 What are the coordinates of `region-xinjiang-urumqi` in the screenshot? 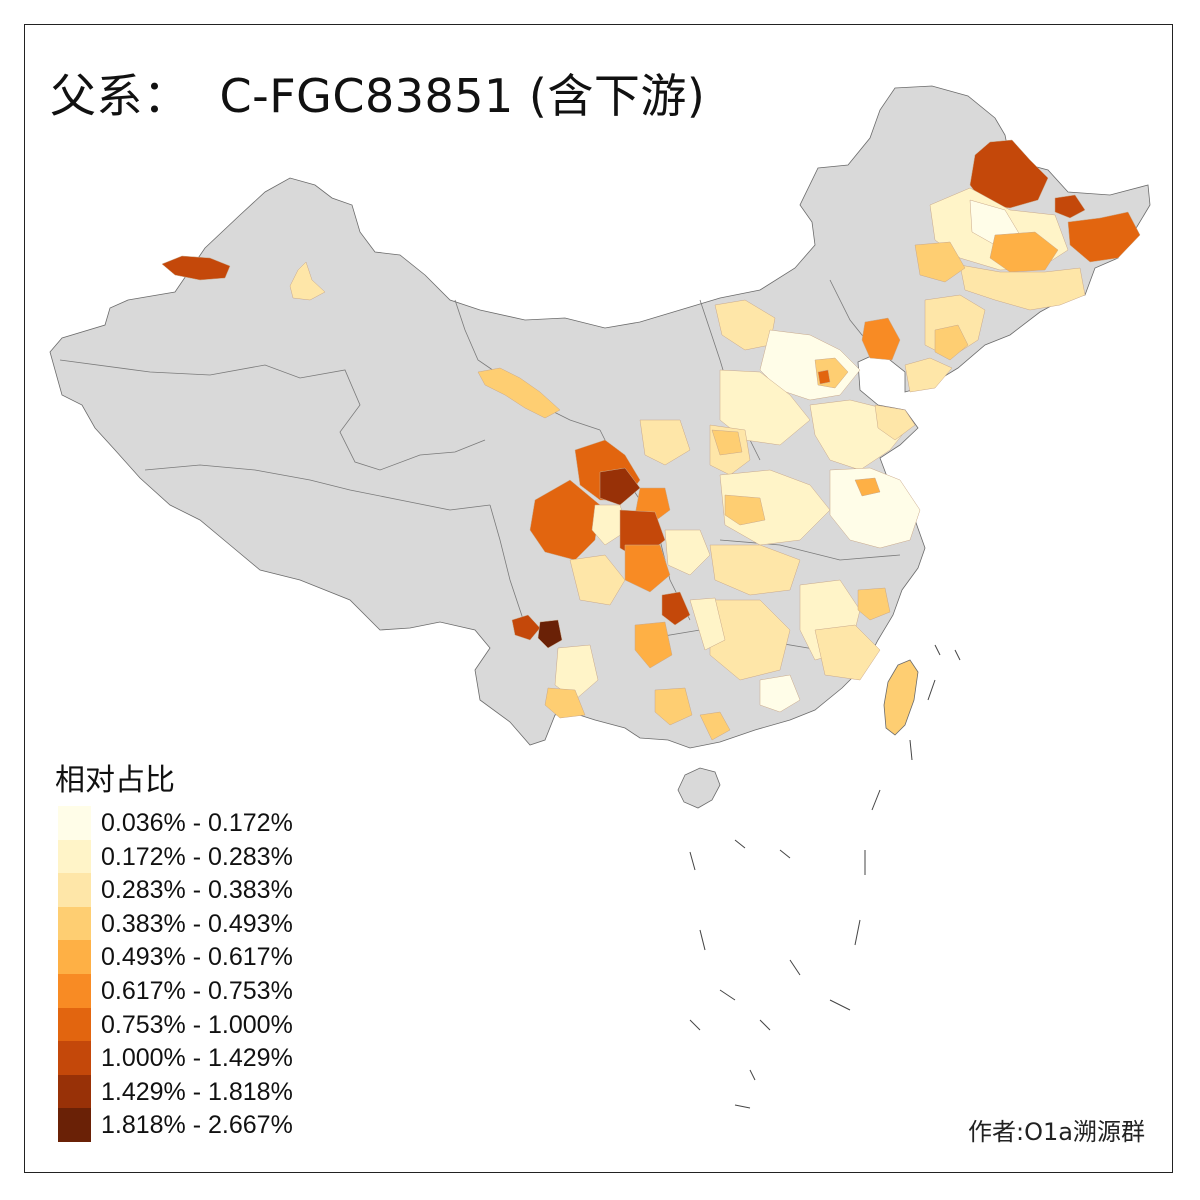 It's located at (307, 281).